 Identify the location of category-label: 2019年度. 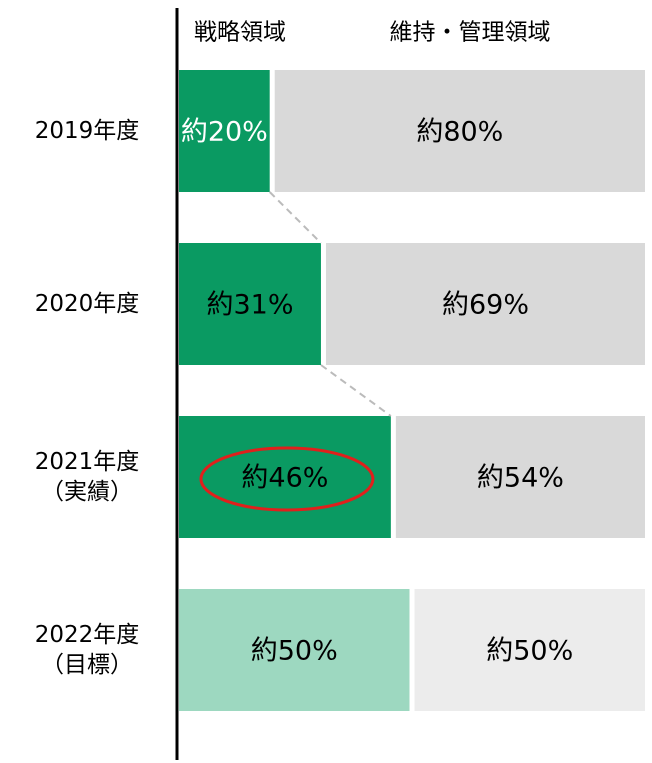
(87, 131).